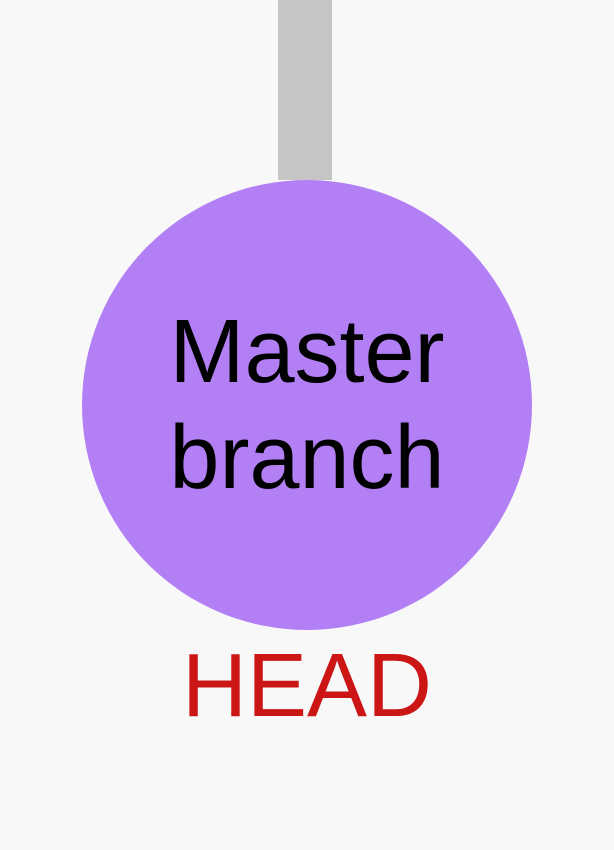  I want to click on commit-node-label: Master branch, so click(307, 405).